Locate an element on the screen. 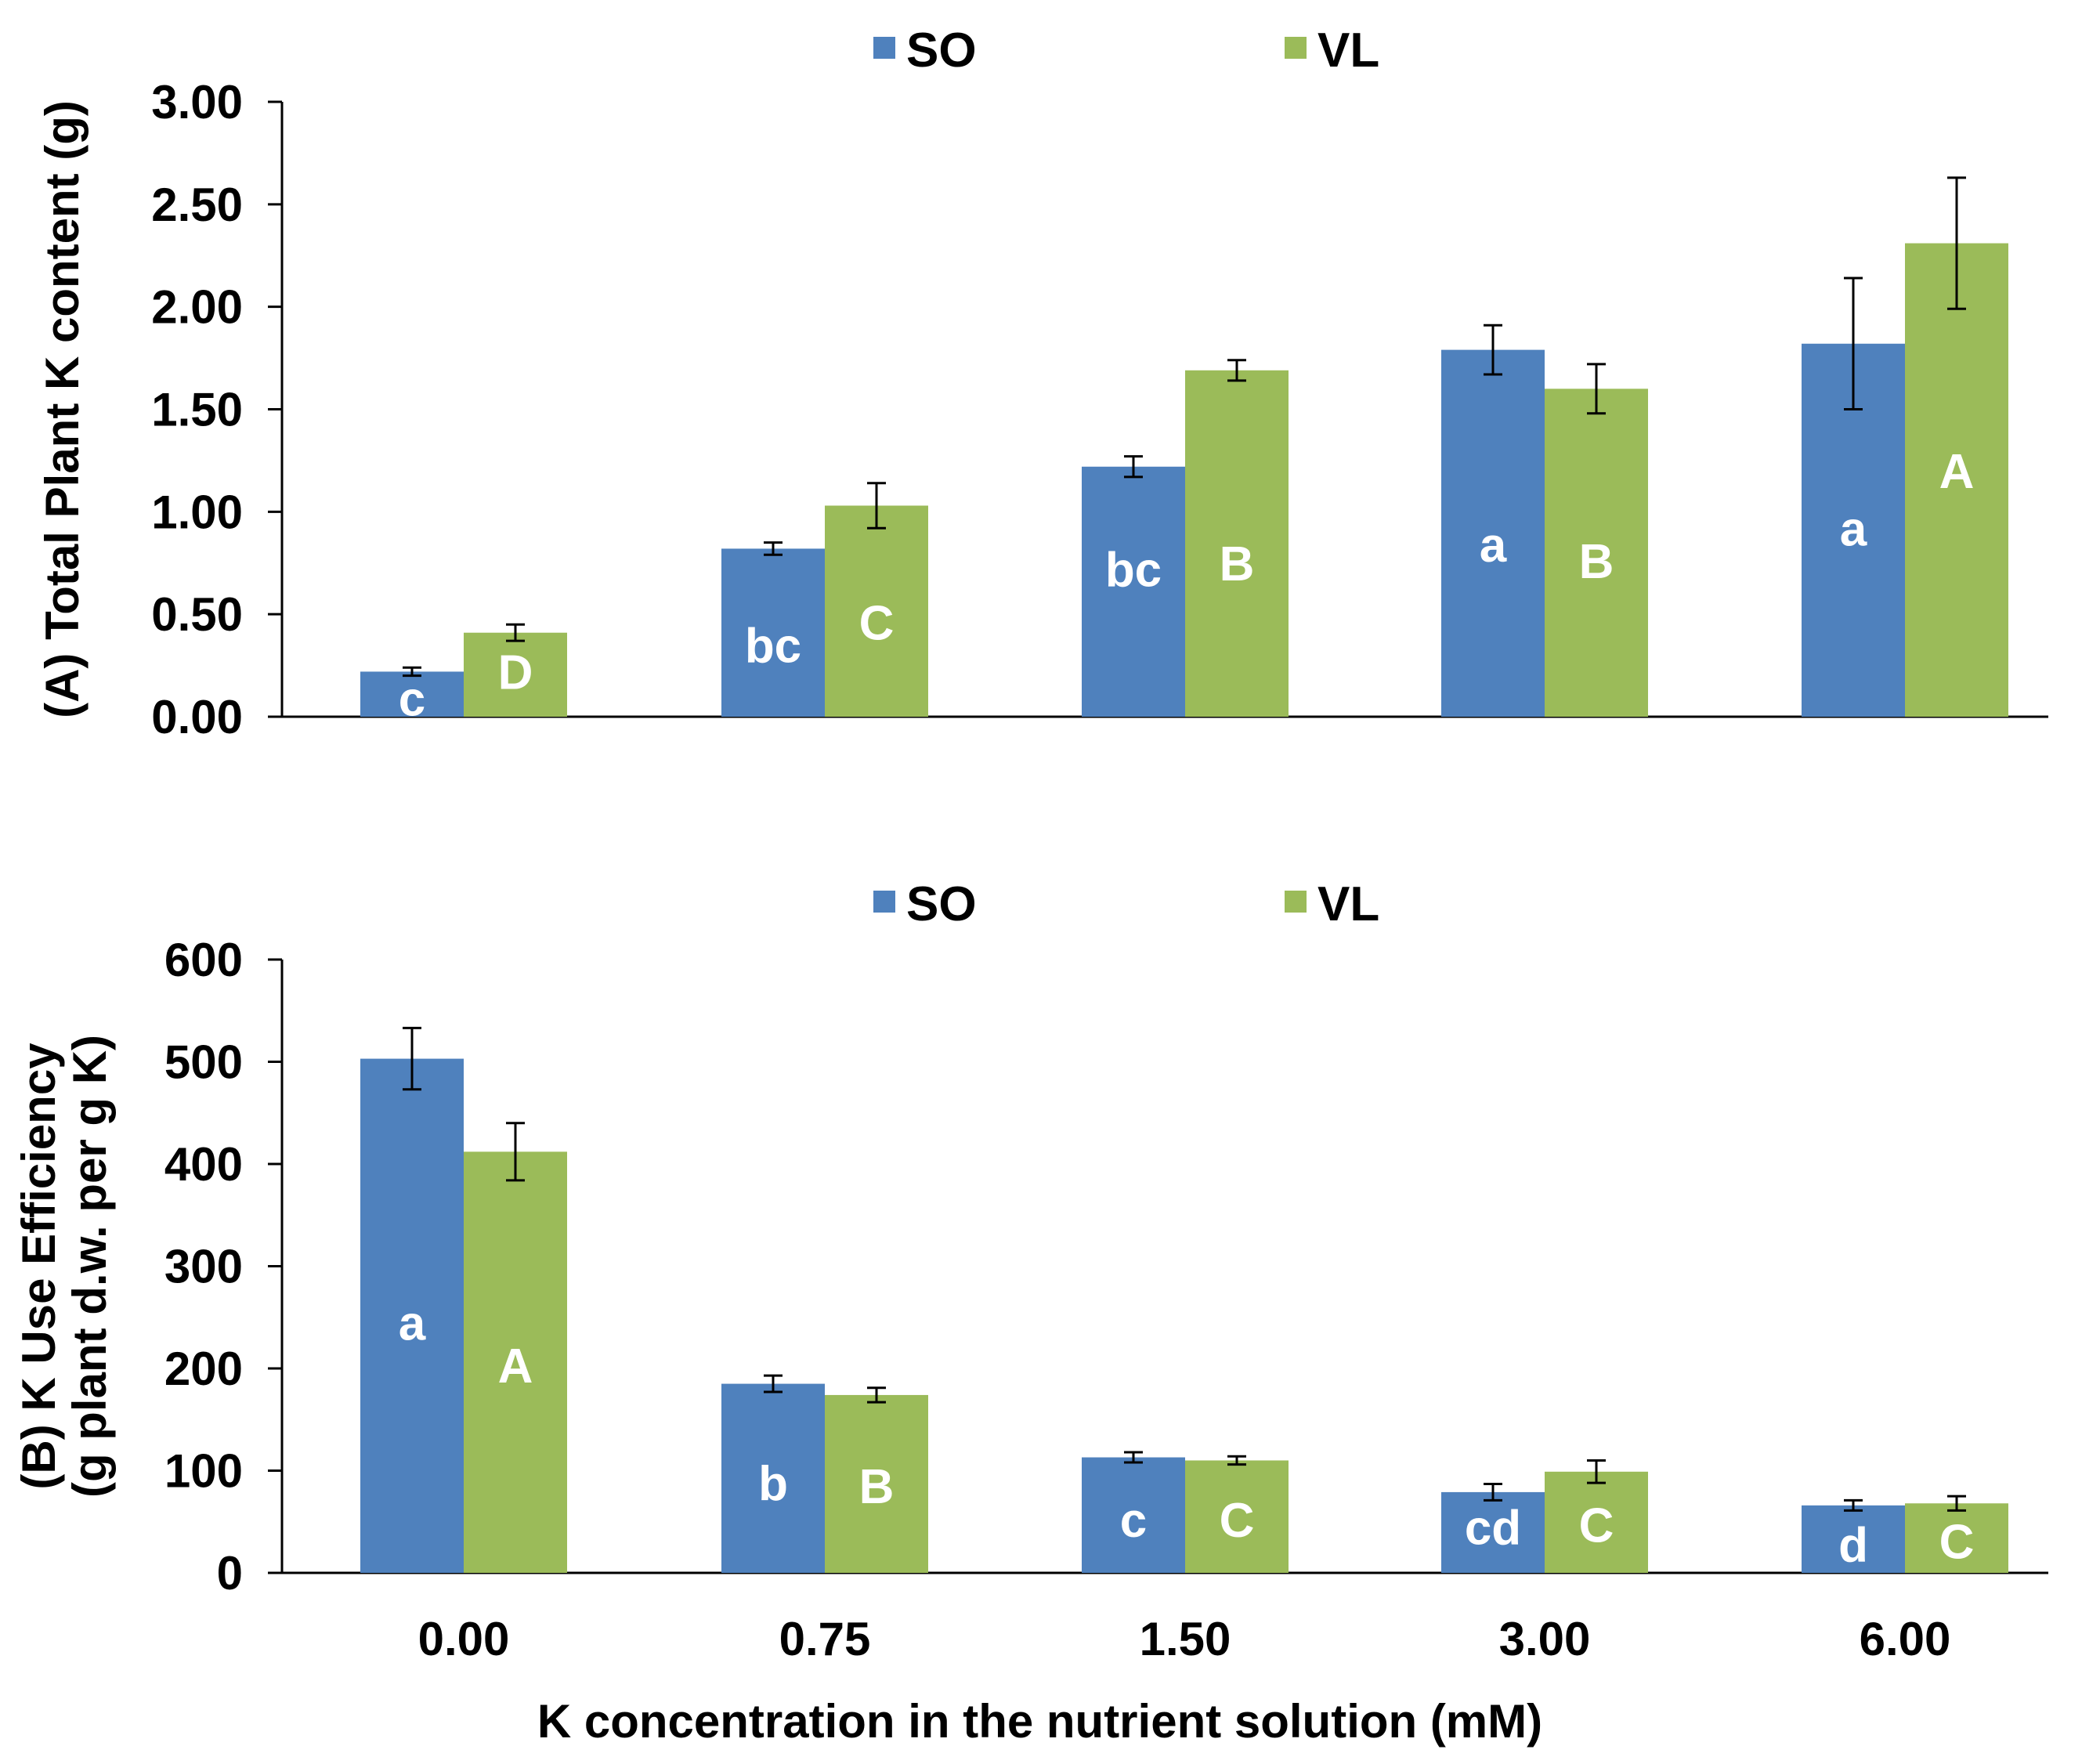  y-tick-label: 600 is located at coordinates (204, 960).